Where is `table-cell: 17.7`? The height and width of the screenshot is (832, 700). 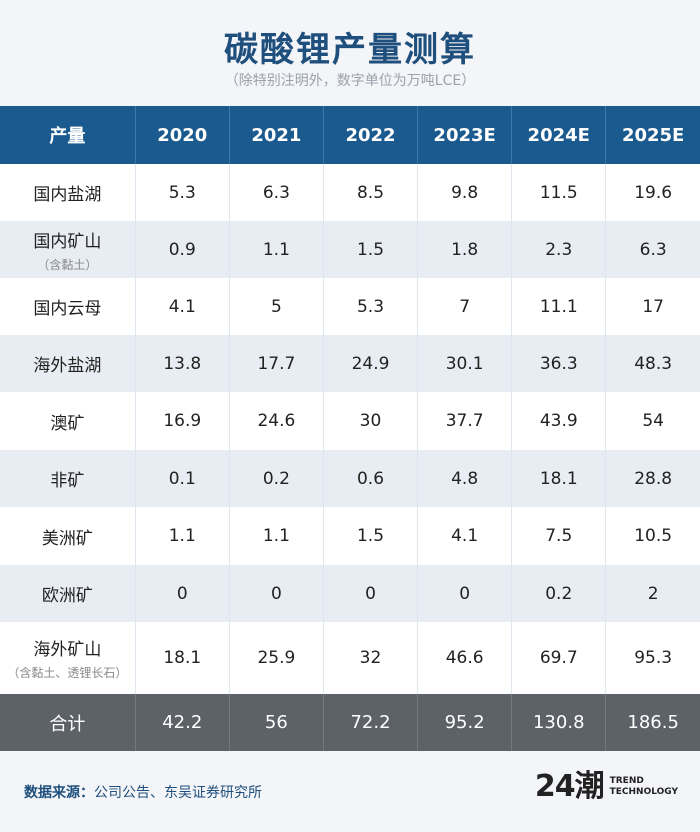
table-cell: 17.7 is located at coordinates (276, 363).